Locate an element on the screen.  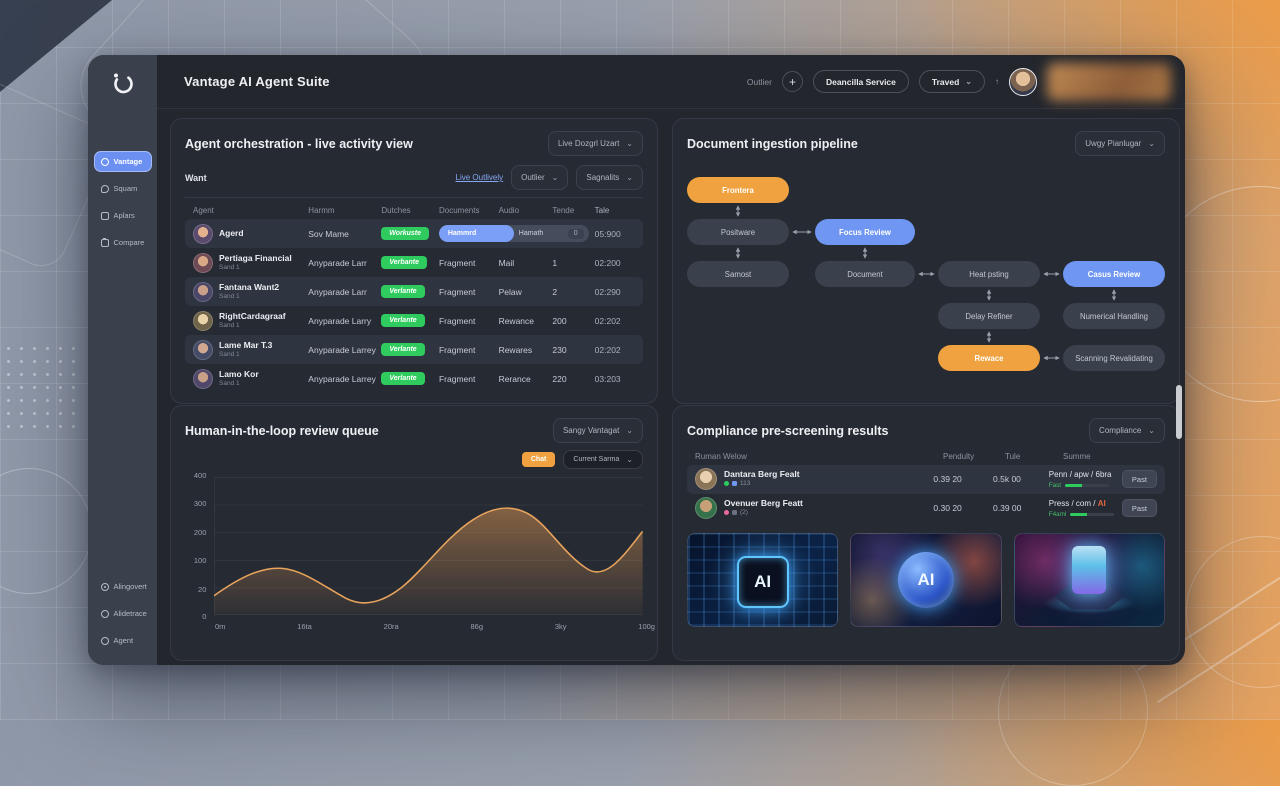
sidebar-item-squam: Squam is located at coordinates (123, 188).